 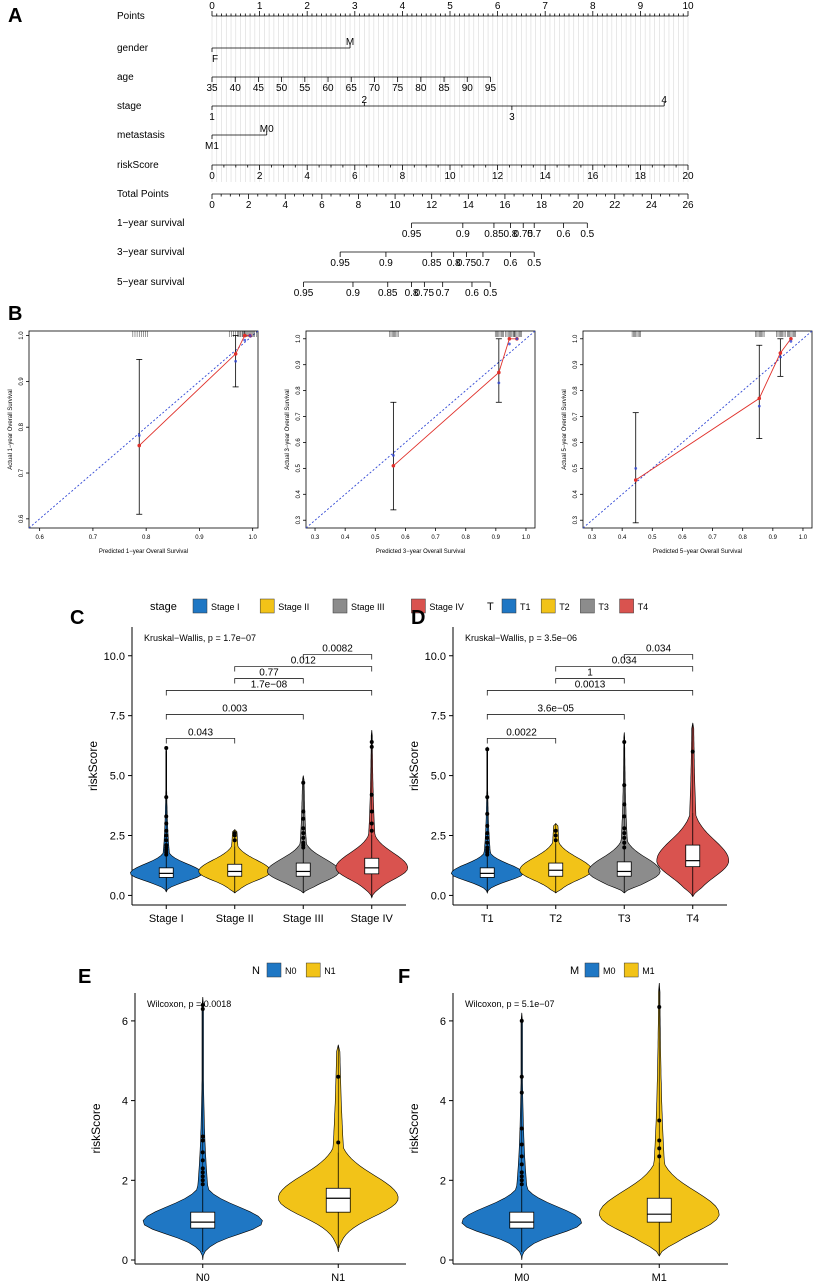 What do you see at coordinates (189, 1004) in the screenshot?
I see `test-label: Wilcoxon, p = 0.0018` at bounding box center [189, 1004].